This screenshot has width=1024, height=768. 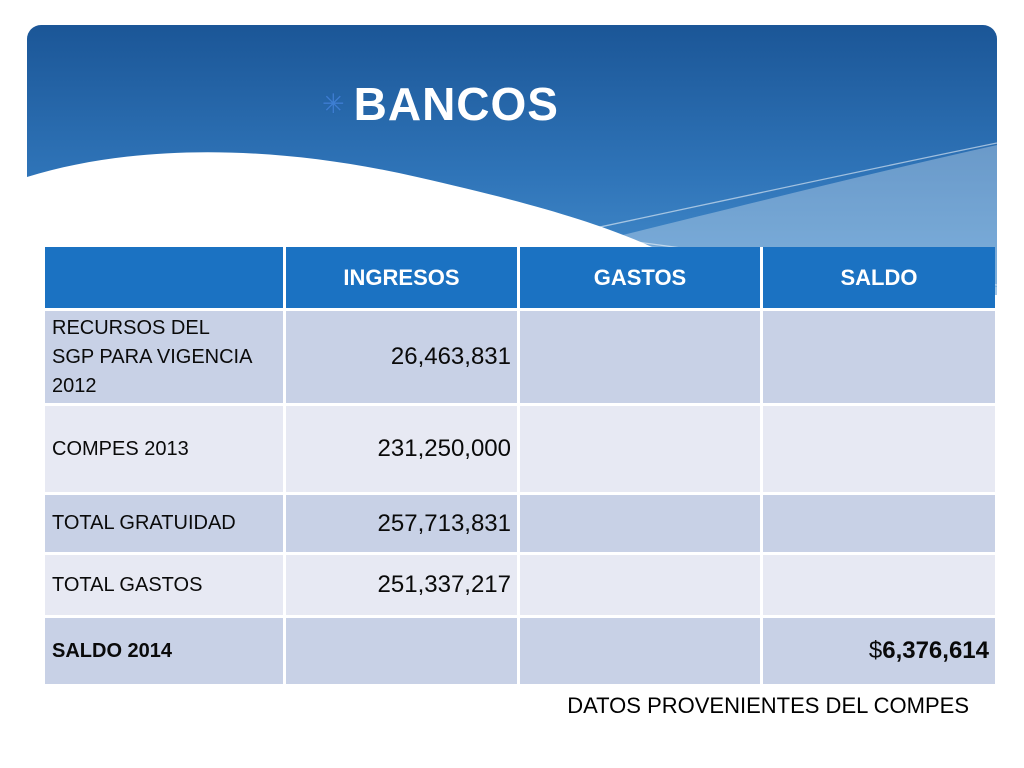 I want to click on cell-saldo-saldo-2014: $6,376,614, so click(x=879, y=651).